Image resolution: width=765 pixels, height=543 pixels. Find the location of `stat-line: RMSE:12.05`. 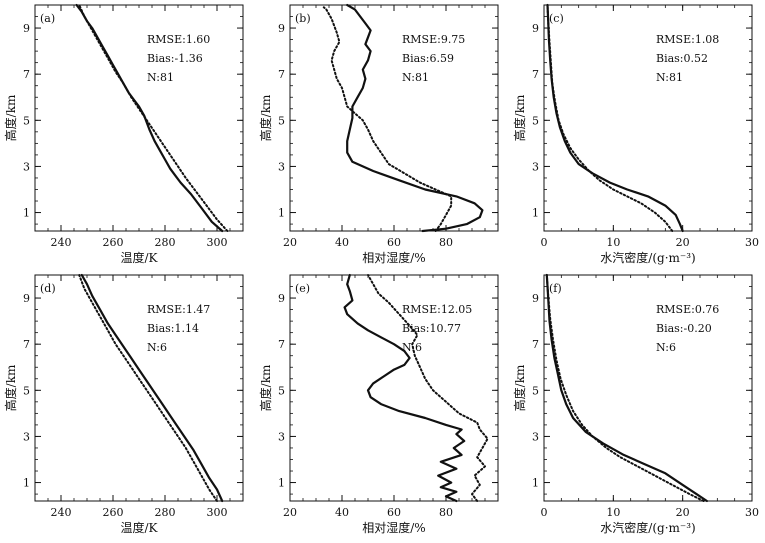

stat-line: RMSE:12.05 is located at coordinates (437, 309).